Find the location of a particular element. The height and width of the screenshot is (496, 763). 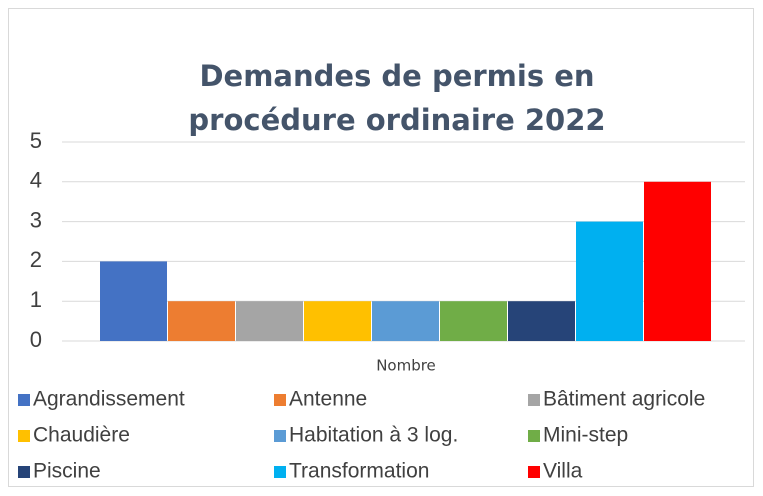

y-tick-label: 3 is located at coordinates (36, 219).